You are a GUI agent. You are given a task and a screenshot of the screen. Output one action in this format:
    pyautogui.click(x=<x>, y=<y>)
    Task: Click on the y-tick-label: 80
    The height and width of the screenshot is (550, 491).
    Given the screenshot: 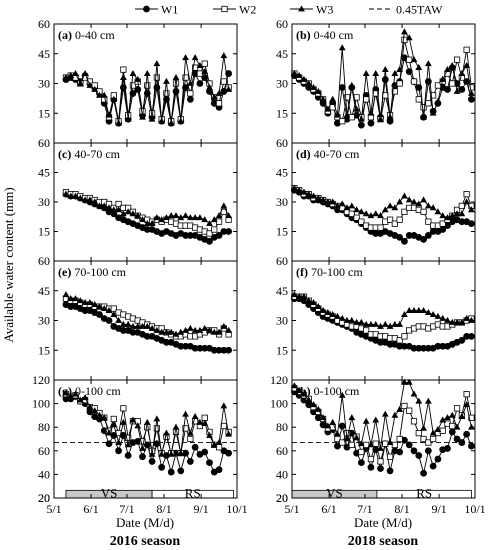 What is the action you would take?
    pyautogui.click(x=44, y=427)
    